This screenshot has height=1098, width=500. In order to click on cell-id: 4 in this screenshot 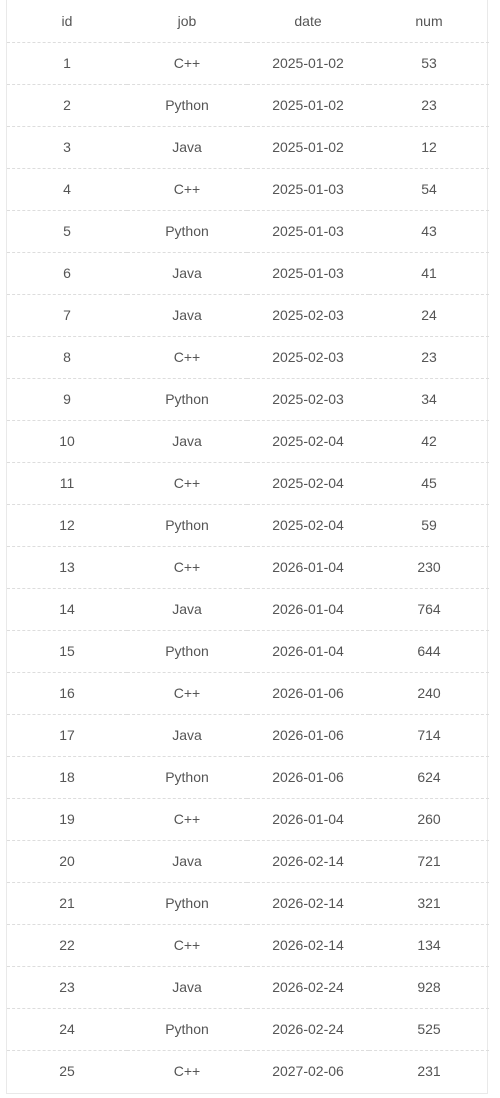, I will do `click(67, 189)`.